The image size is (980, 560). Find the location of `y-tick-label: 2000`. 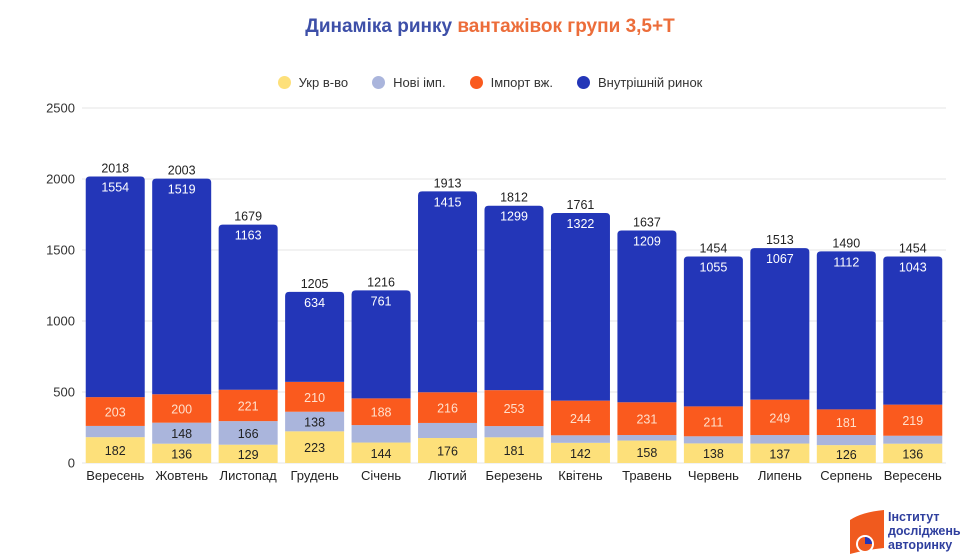

y-tick-label: 2000 is located at coordinates (60, 179).